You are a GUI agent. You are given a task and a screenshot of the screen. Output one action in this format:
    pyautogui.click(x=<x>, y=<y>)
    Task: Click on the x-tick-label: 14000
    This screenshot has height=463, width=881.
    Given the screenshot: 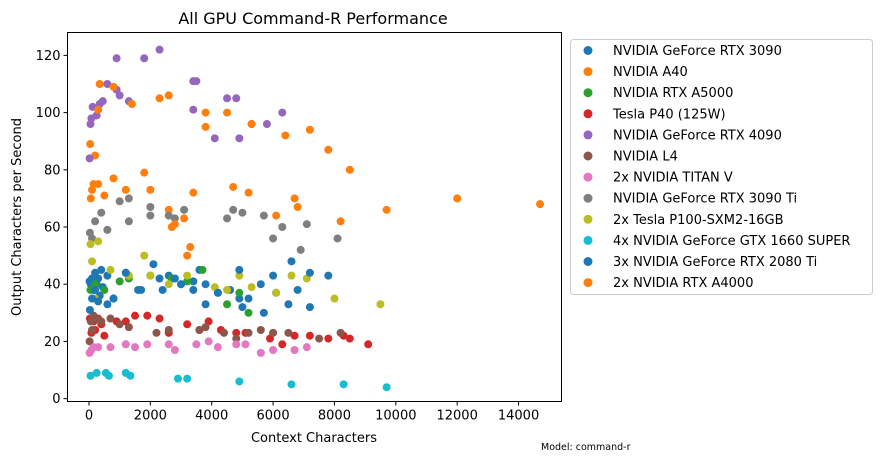 What is the action you would take?
    pyautogui.click(x=518, y=416)
    